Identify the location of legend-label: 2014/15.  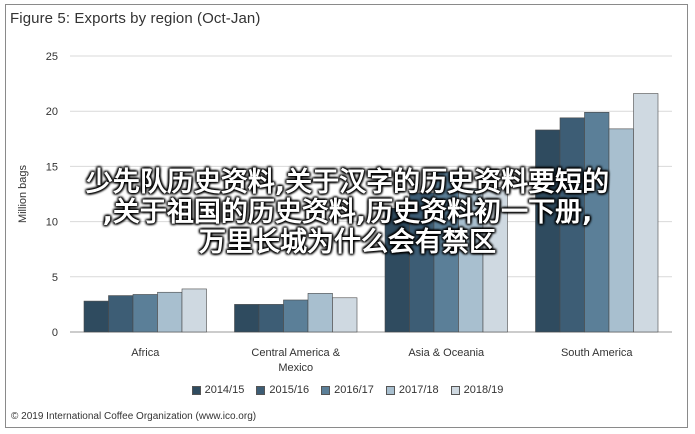
(224, 390).